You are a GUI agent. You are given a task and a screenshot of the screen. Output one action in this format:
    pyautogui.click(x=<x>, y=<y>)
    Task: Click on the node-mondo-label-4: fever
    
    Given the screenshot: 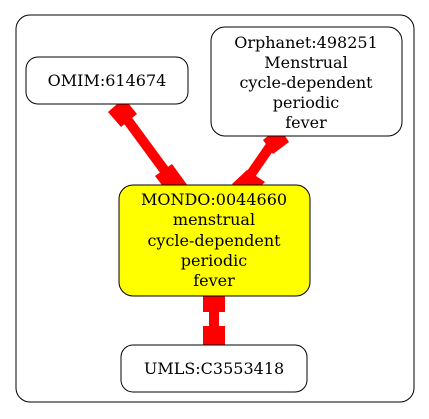 What is the action you would take?
    pyautogui.click(x=214, y=280)
    